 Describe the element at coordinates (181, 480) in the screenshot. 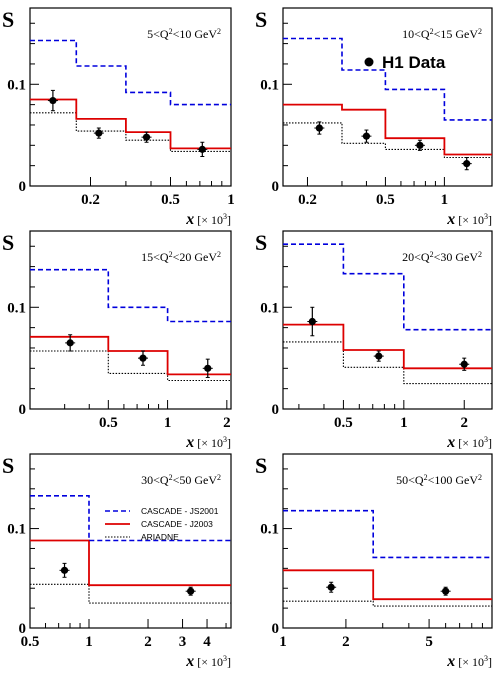

I see `panel-title: 30<Q2<50 GeV2` at that location.